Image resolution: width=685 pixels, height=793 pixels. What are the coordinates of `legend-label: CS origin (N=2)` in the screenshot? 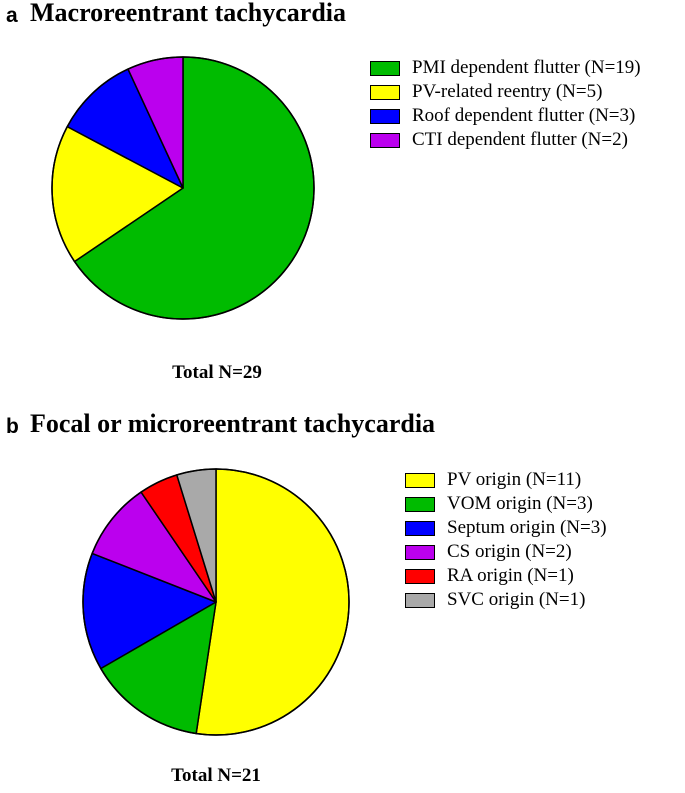 It's located at (509, 551).